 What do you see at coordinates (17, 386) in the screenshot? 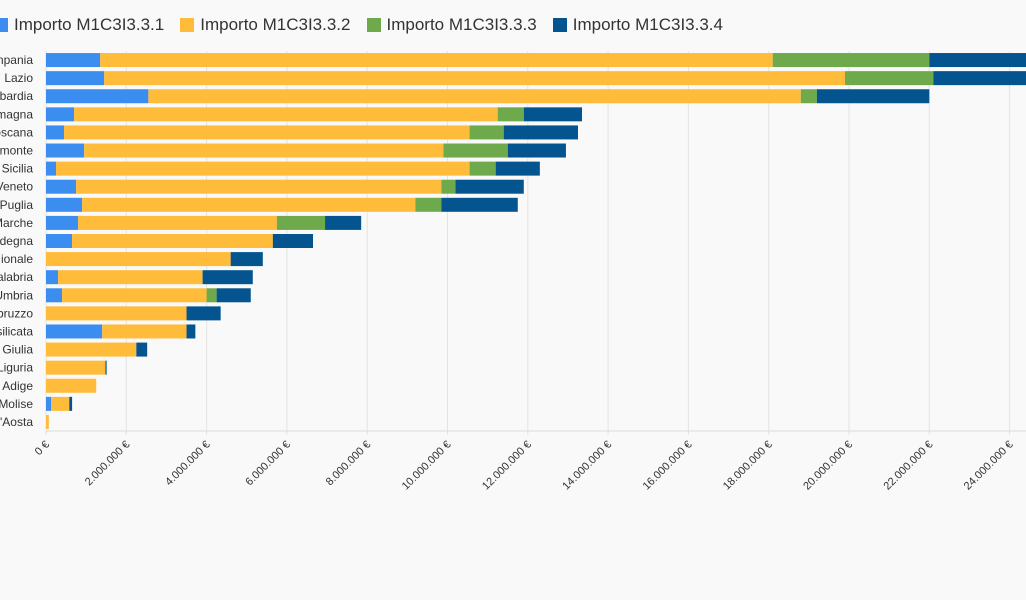
I see `category-label: Adige` at bounding box center [17, 386].